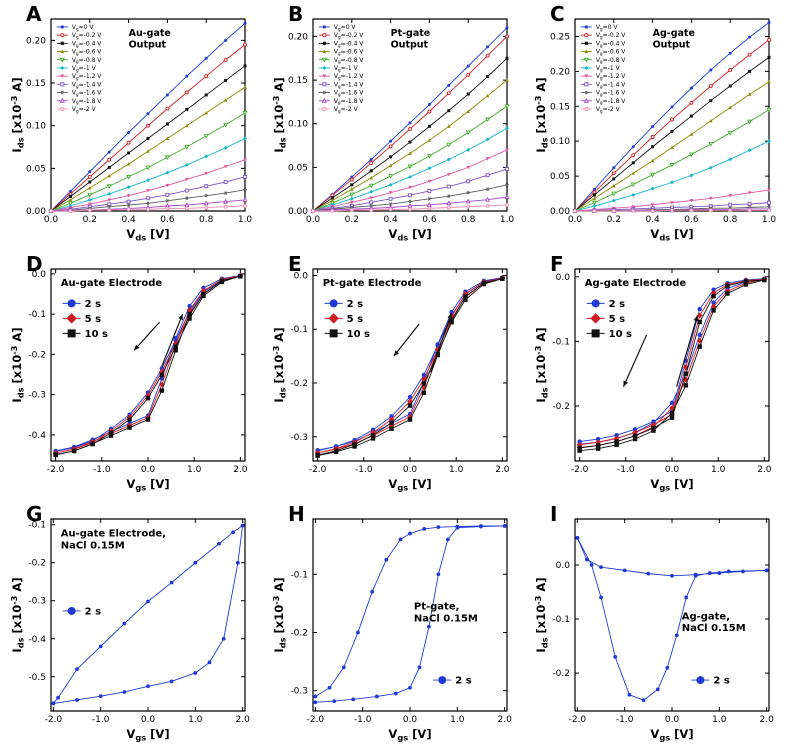  I want to click on panel-g-chart, so click(131, 630).